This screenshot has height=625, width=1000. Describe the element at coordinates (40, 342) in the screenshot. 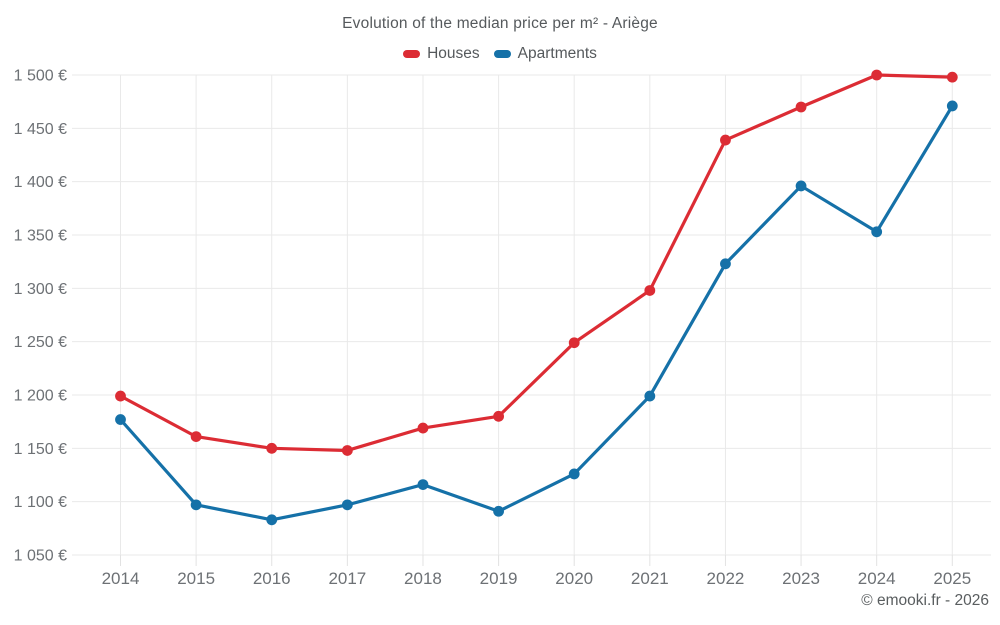

I see `y-axis-tick-label: 1 250 €` at that location.